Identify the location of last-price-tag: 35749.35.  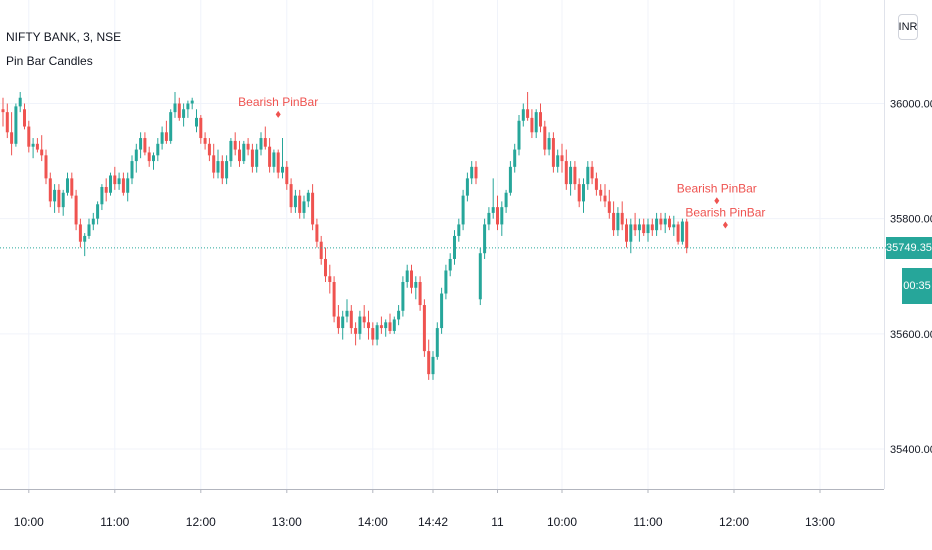
(909, 247).